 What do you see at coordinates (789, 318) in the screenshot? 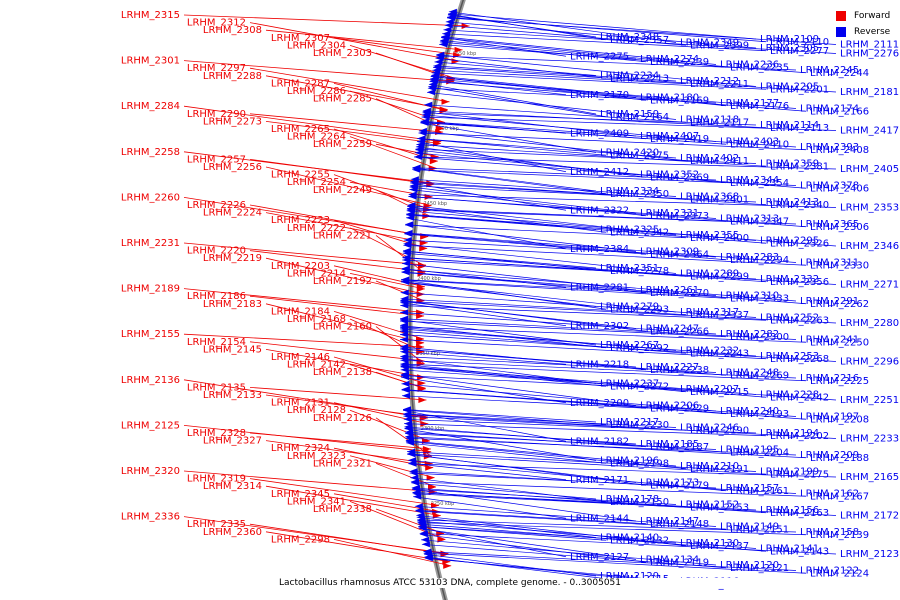
I see `reverse-gene-label: LRHM_2252` at bounding box center [789, 318].